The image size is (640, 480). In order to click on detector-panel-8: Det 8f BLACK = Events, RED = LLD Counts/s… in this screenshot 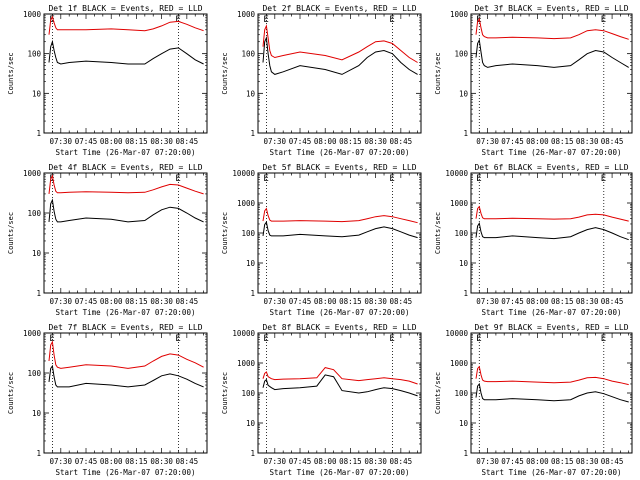, I will do `click(321, 400)`.